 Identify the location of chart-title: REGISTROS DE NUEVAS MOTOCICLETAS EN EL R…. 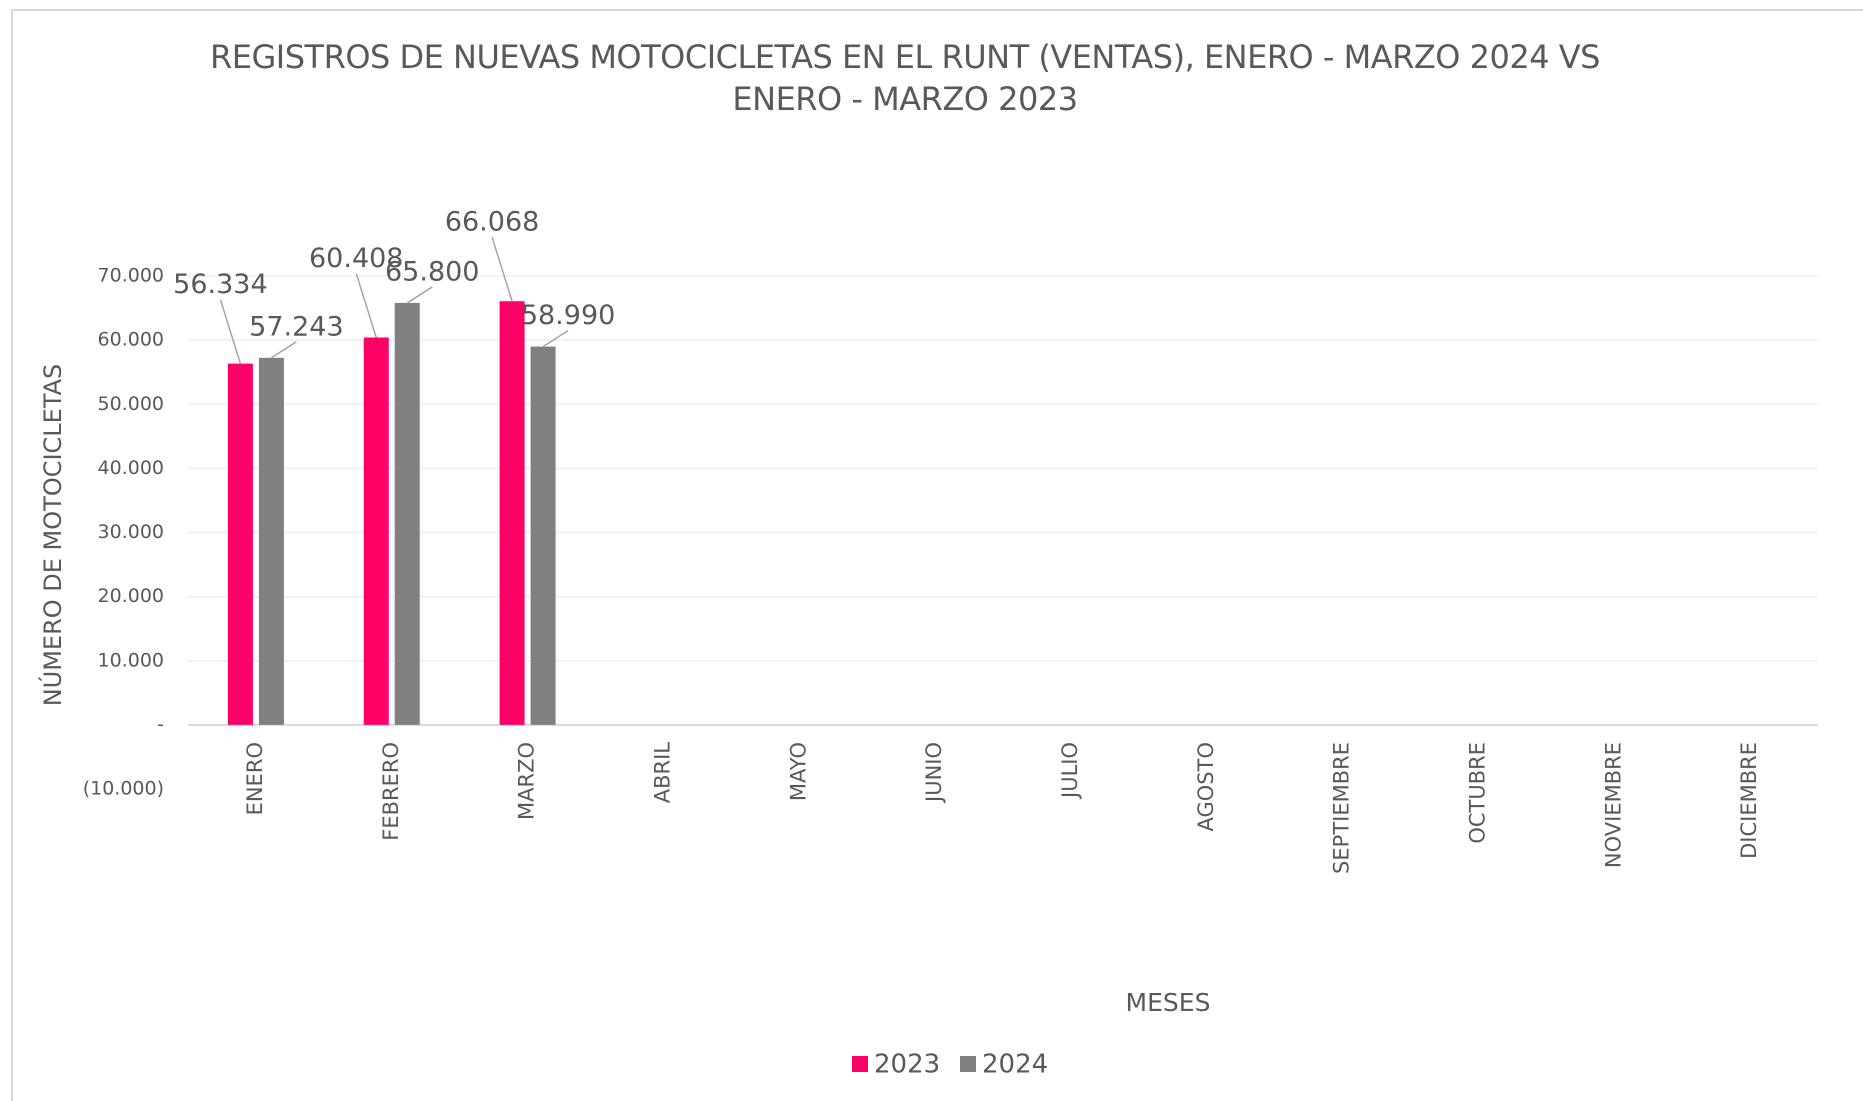
(905, 78).